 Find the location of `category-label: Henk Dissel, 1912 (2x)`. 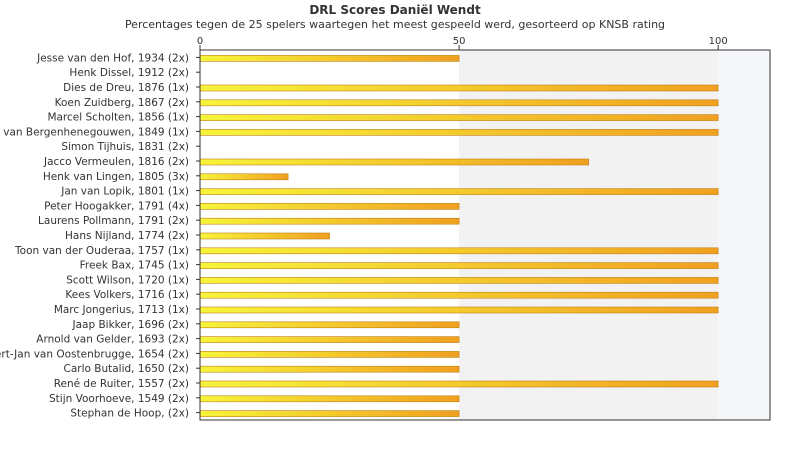

category-label: Henk Dissel, 1912 (2x) is located at coordinates (129, 73).